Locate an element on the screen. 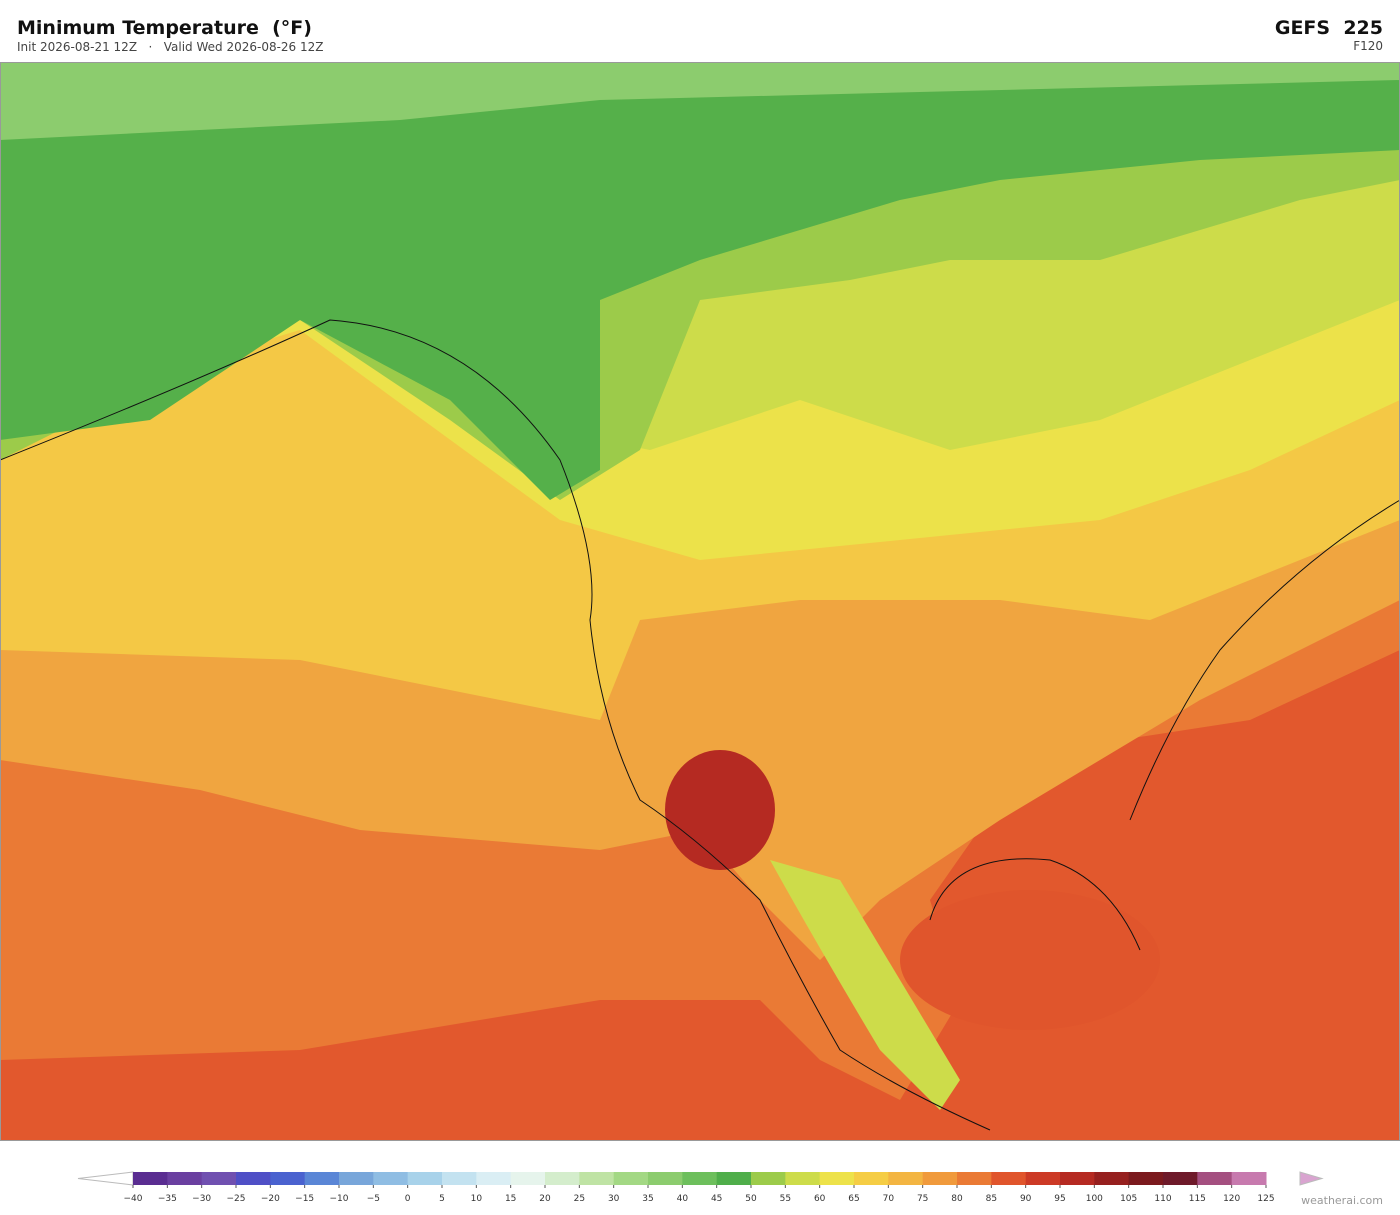  colorbar-tick-label: 10 is located at coordinates (477, 1199).